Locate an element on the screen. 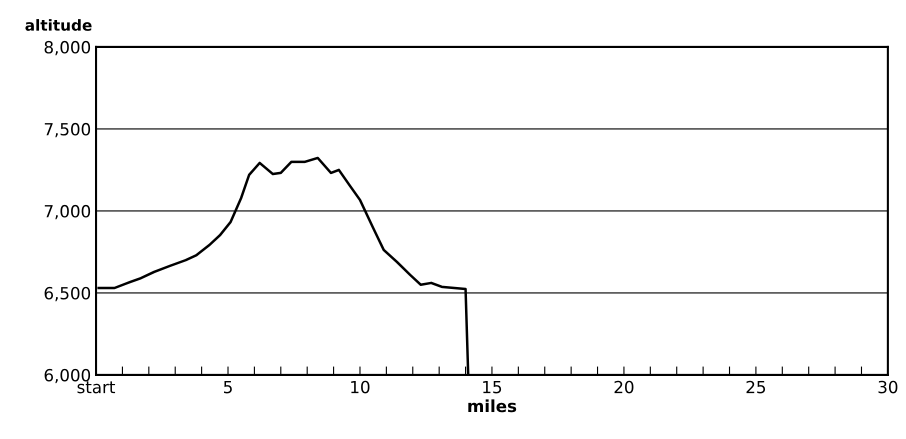 This screenshot has height=439, width=906. y-tick-label: 6,000 is located at coordinates (67, 376).